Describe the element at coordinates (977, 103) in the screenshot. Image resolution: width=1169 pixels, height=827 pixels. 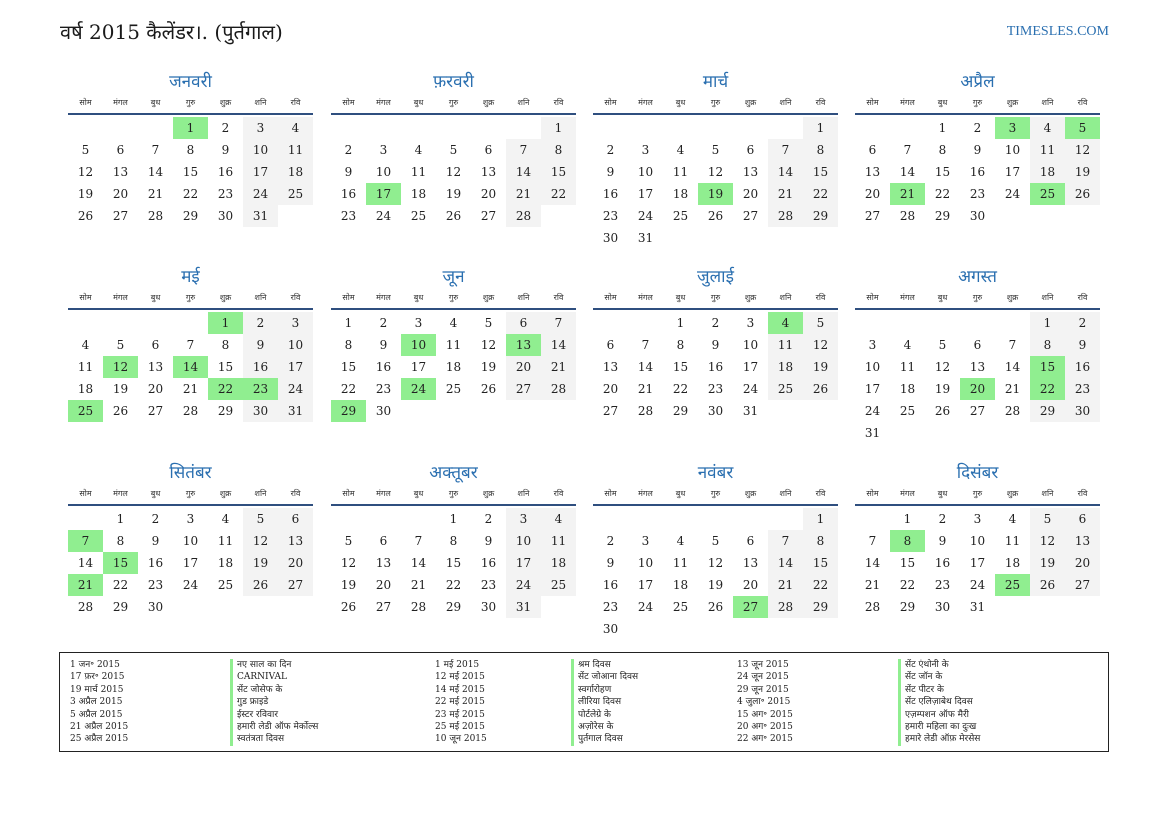
I see `weekday-header: सोम मंगल बुध गुरु शुक्र शनि रवि` at that location.